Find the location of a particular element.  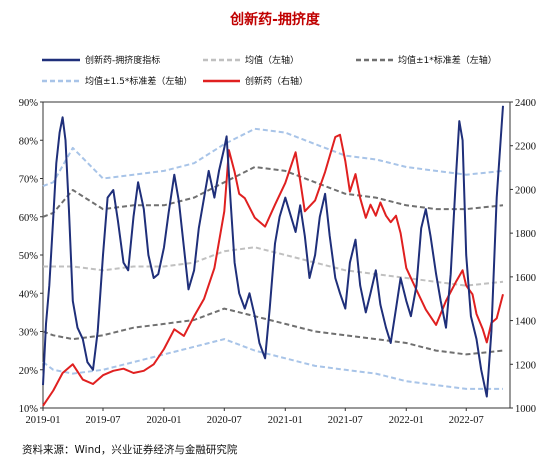

x-tick-label: 2022-01 is located at coordinates (406, 420).